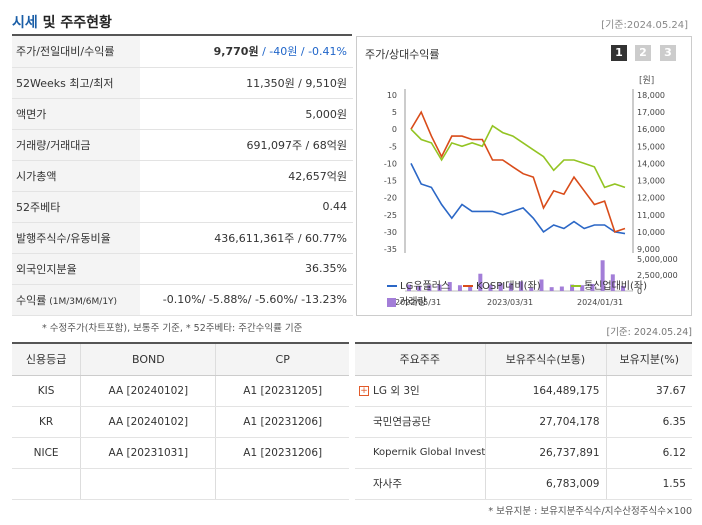 Image resolution: width=702 pixels, height=525 pixels. What do you see at coordinates (545, 422) in the screenshot?
I see `table-cell: 27,704,178` at bounding box center [545, 422].